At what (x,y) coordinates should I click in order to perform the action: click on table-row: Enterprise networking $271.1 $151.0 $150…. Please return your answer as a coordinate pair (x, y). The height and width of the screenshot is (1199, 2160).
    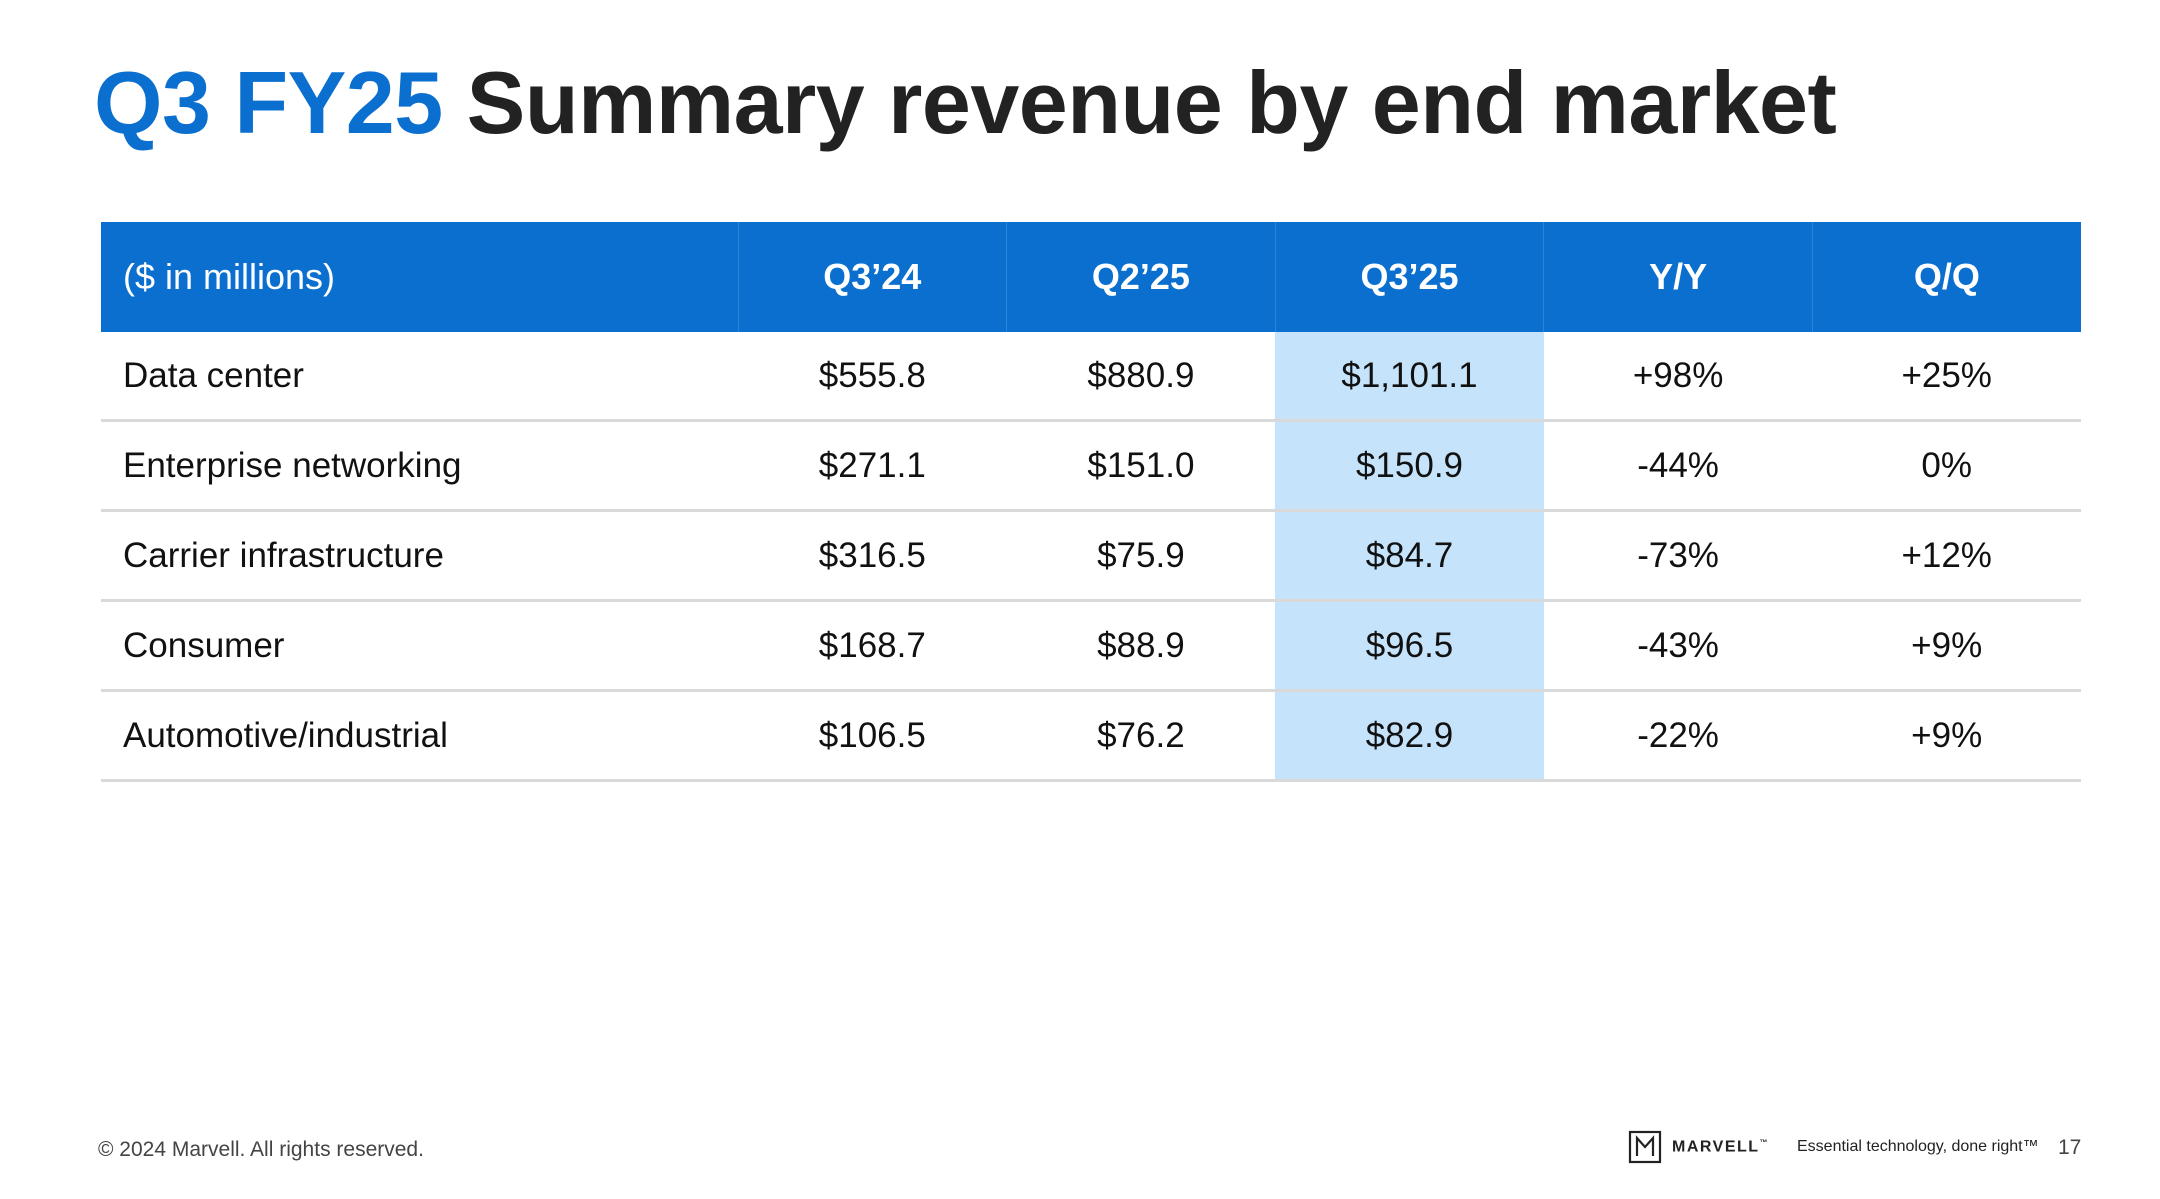
    Looking at the image, I should click on (1091, 466).